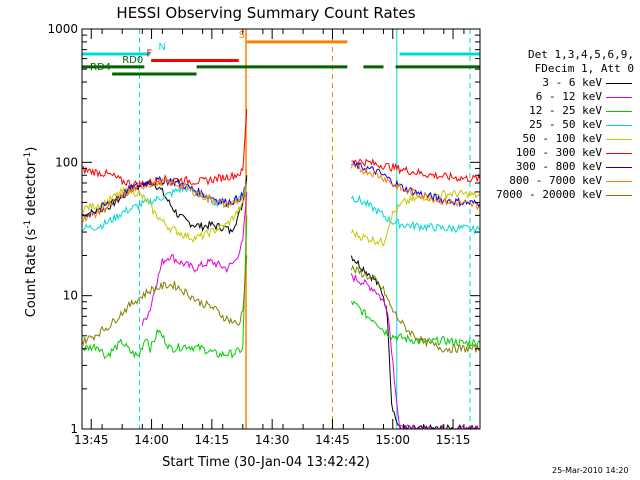  What do you see at coordinates (70, 296) in the screenshot?
I see `y-tick-label: 10` at bounding box center [70, 296].